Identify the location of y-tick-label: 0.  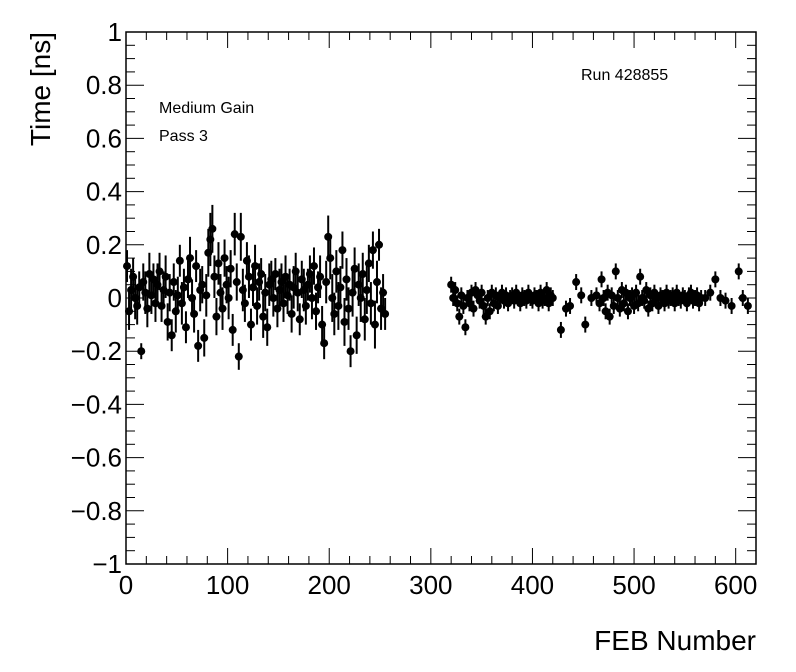
(115, 298).